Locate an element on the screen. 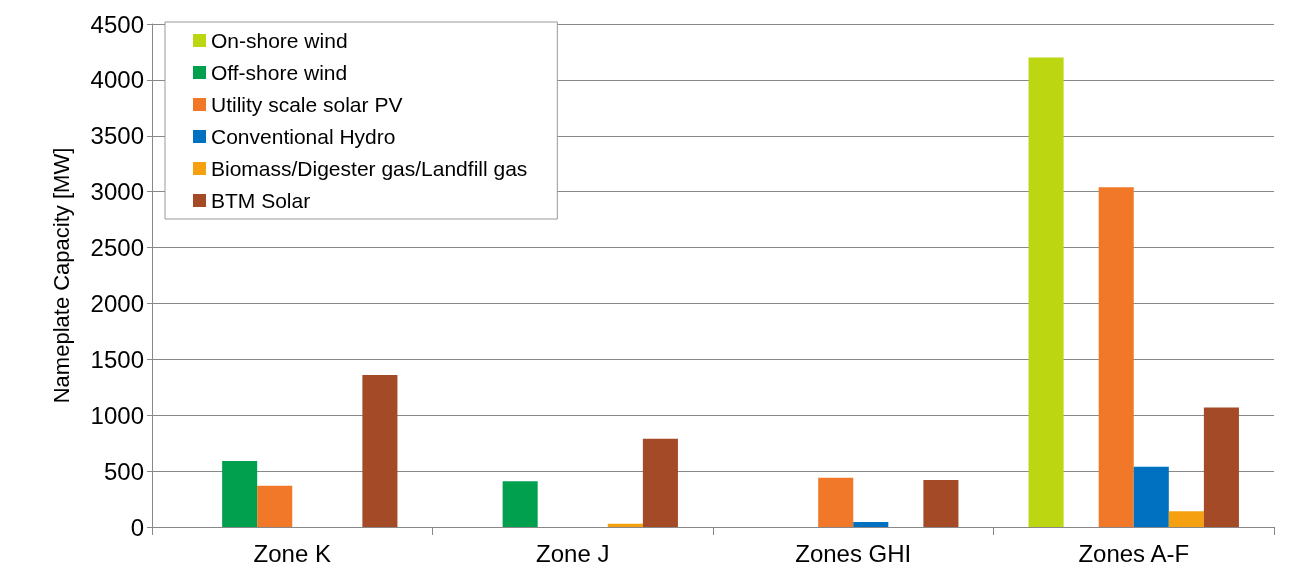 This screenshot has width=1294, height=581. y-tick-label: 1000 is located at coordinates (117, 415).